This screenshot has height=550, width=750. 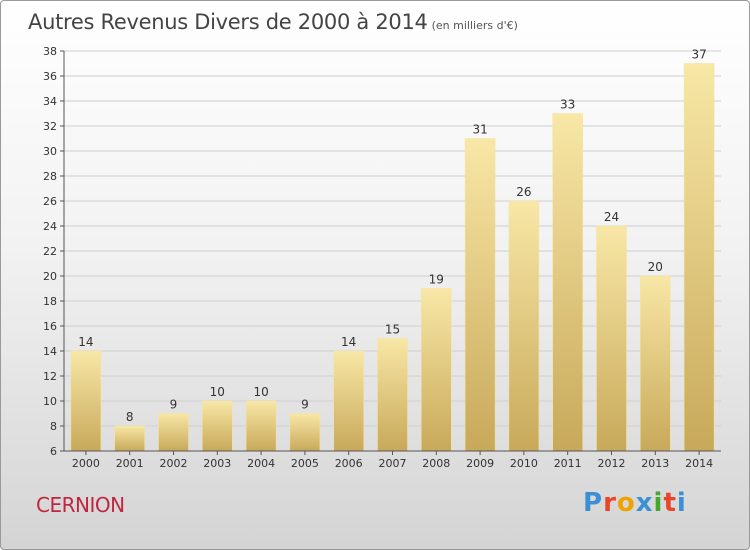 What do you see at coordinates (305, 463) in the screenshot?
I see `x-tick-label: 2005` at bounding box center [305, 463].